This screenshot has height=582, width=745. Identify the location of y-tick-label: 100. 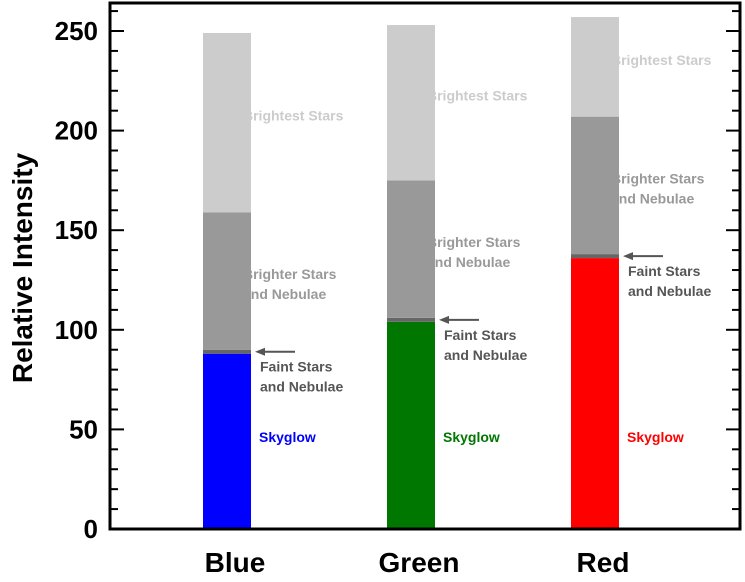
(76, 330).